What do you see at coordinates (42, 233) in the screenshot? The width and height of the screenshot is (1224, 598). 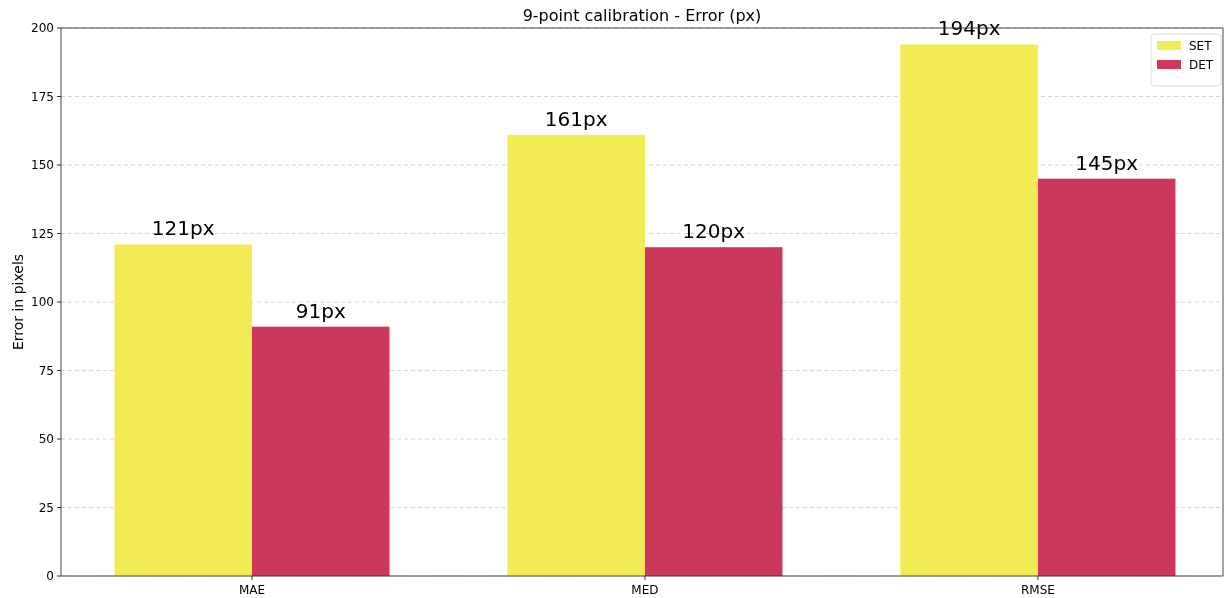 I see `y-tick-label: 125` at bounding box center [42, 233].